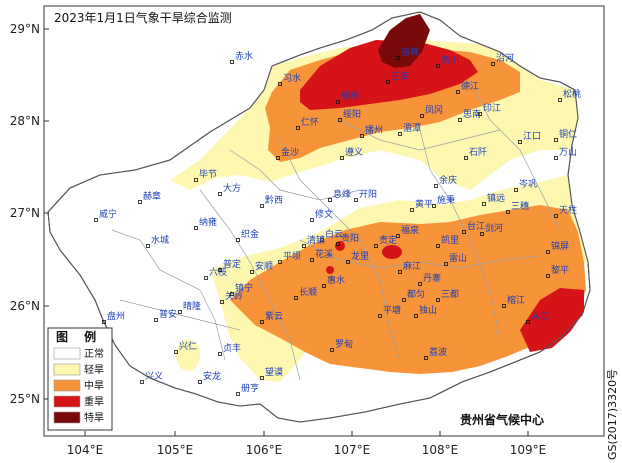  What do you see at coordinates (344, 344) in the screenshot?
I see `city-name: 罗甸` at bounding box center [344, 344].